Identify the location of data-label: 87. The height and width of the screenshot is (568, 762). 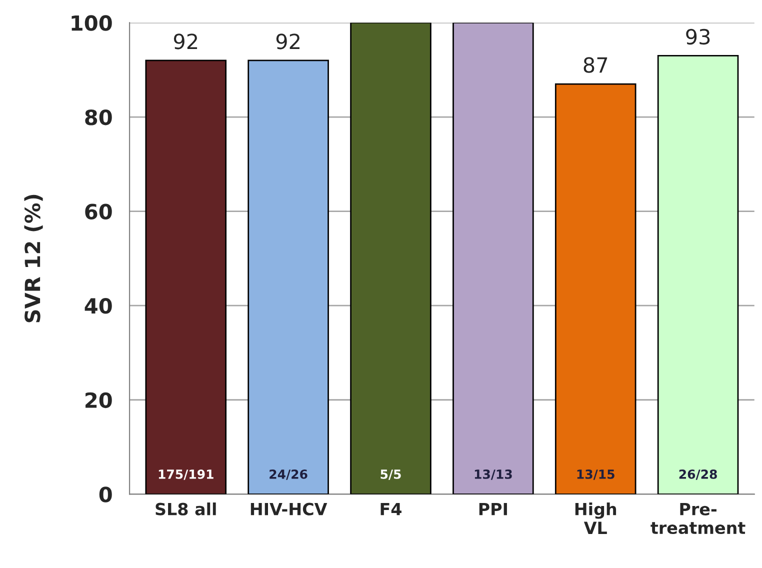
(596, 65).